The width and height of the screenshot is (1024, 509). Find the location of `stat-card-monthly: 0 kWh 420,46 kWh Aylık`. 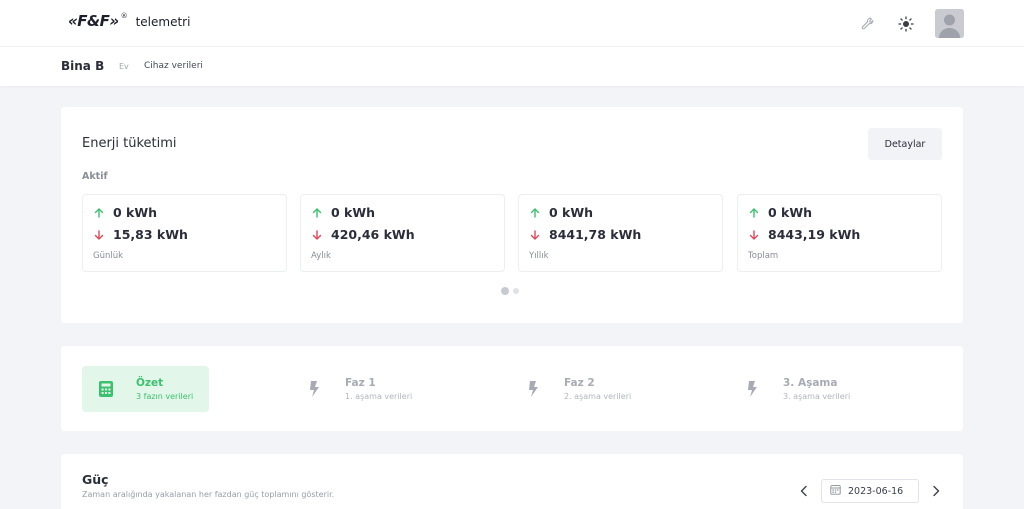

stat-card-monthly: 0 kWh 420,46 kWh Aylık is located at coordinates (402, 233).